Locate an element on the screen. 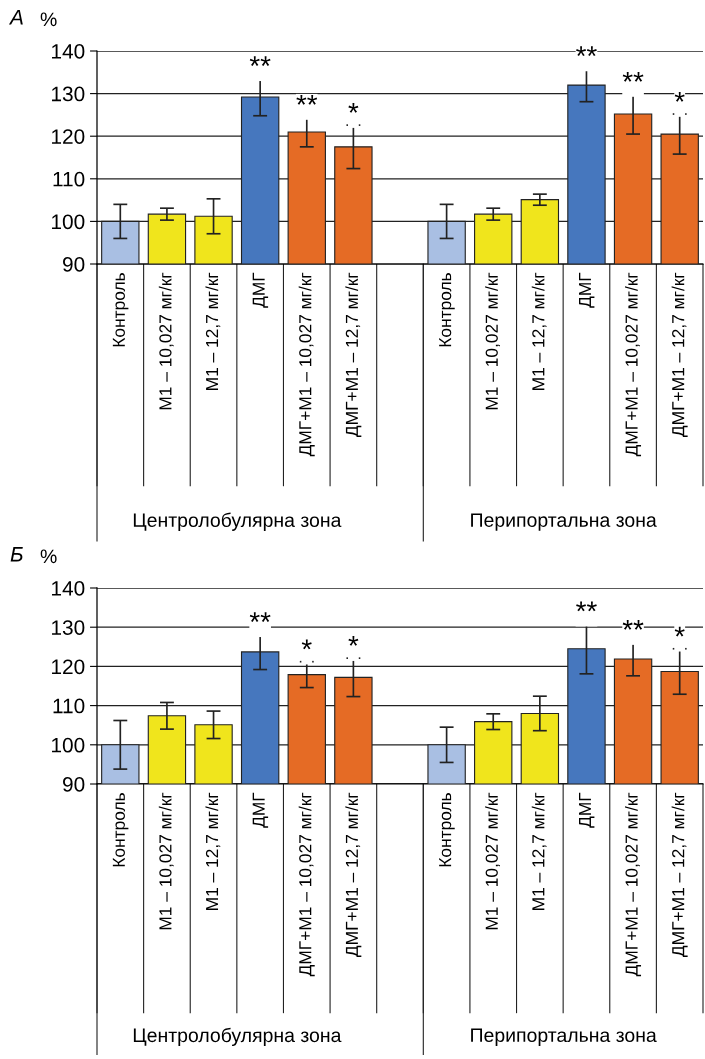  chart-title: А is located at coordinates (15, 17).